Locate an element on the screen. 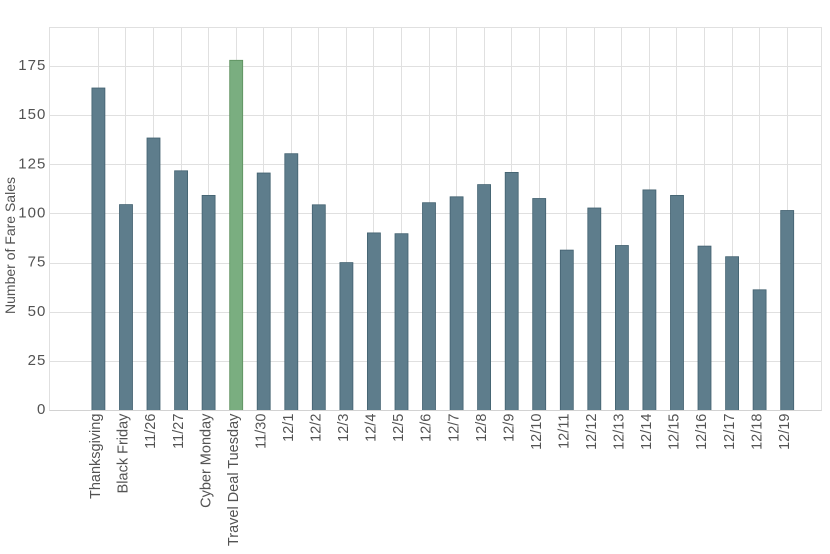  svg-text: 12/6 is located at coordinates (427, 428).